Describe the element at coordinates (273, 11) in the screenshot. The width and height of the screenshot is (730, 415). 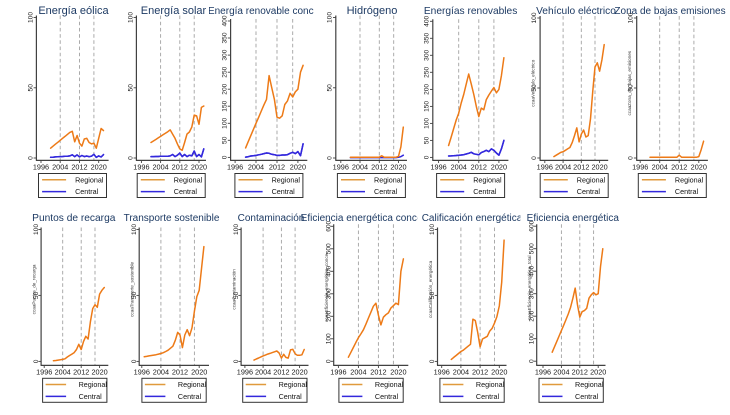
I see `svg-text: Energía renovable concedida` at that location.